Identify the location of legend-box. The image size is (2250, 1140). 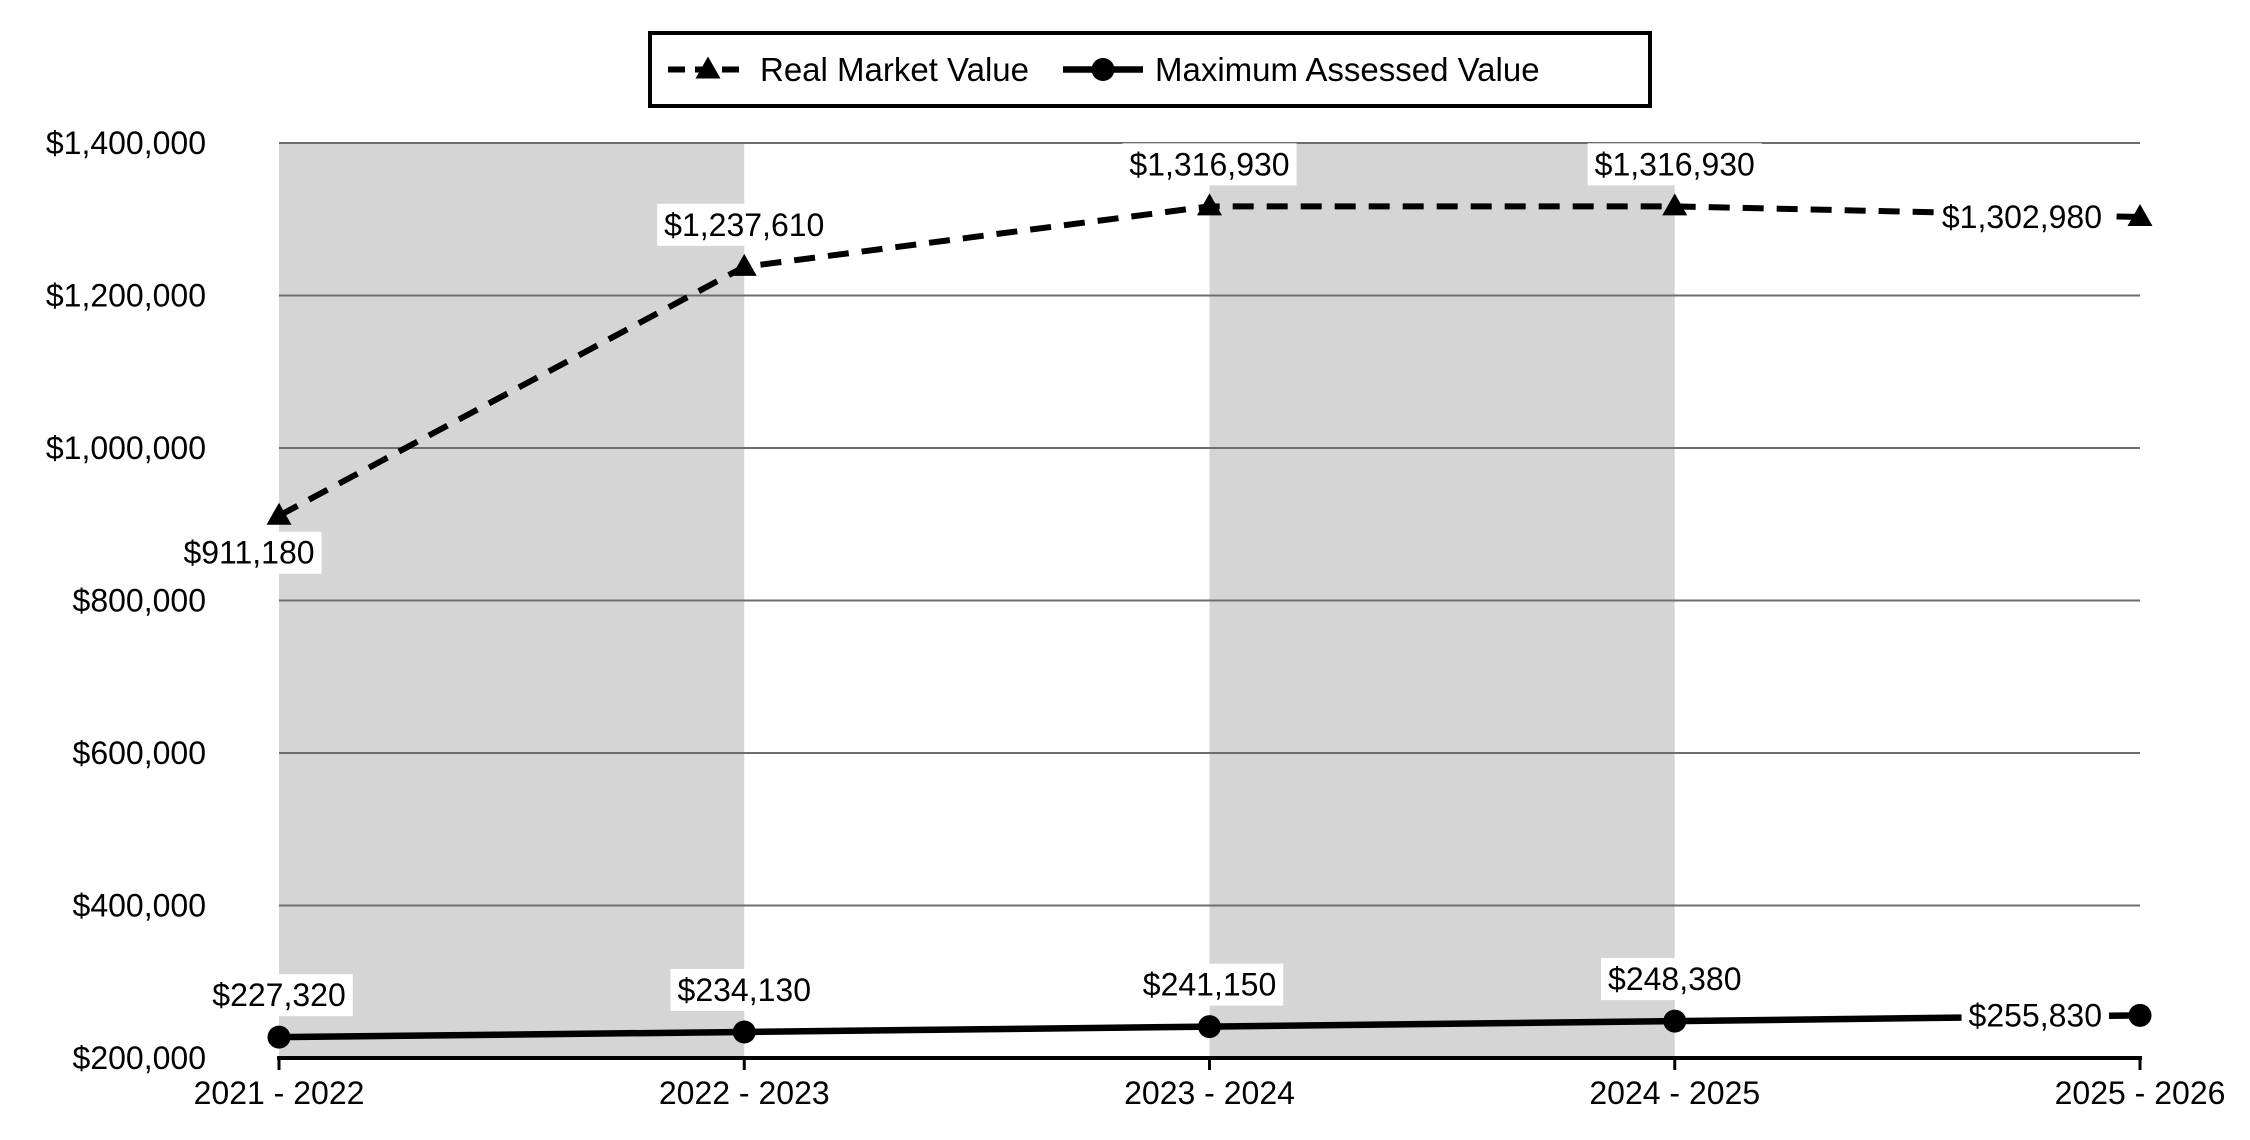
(1150, 69).